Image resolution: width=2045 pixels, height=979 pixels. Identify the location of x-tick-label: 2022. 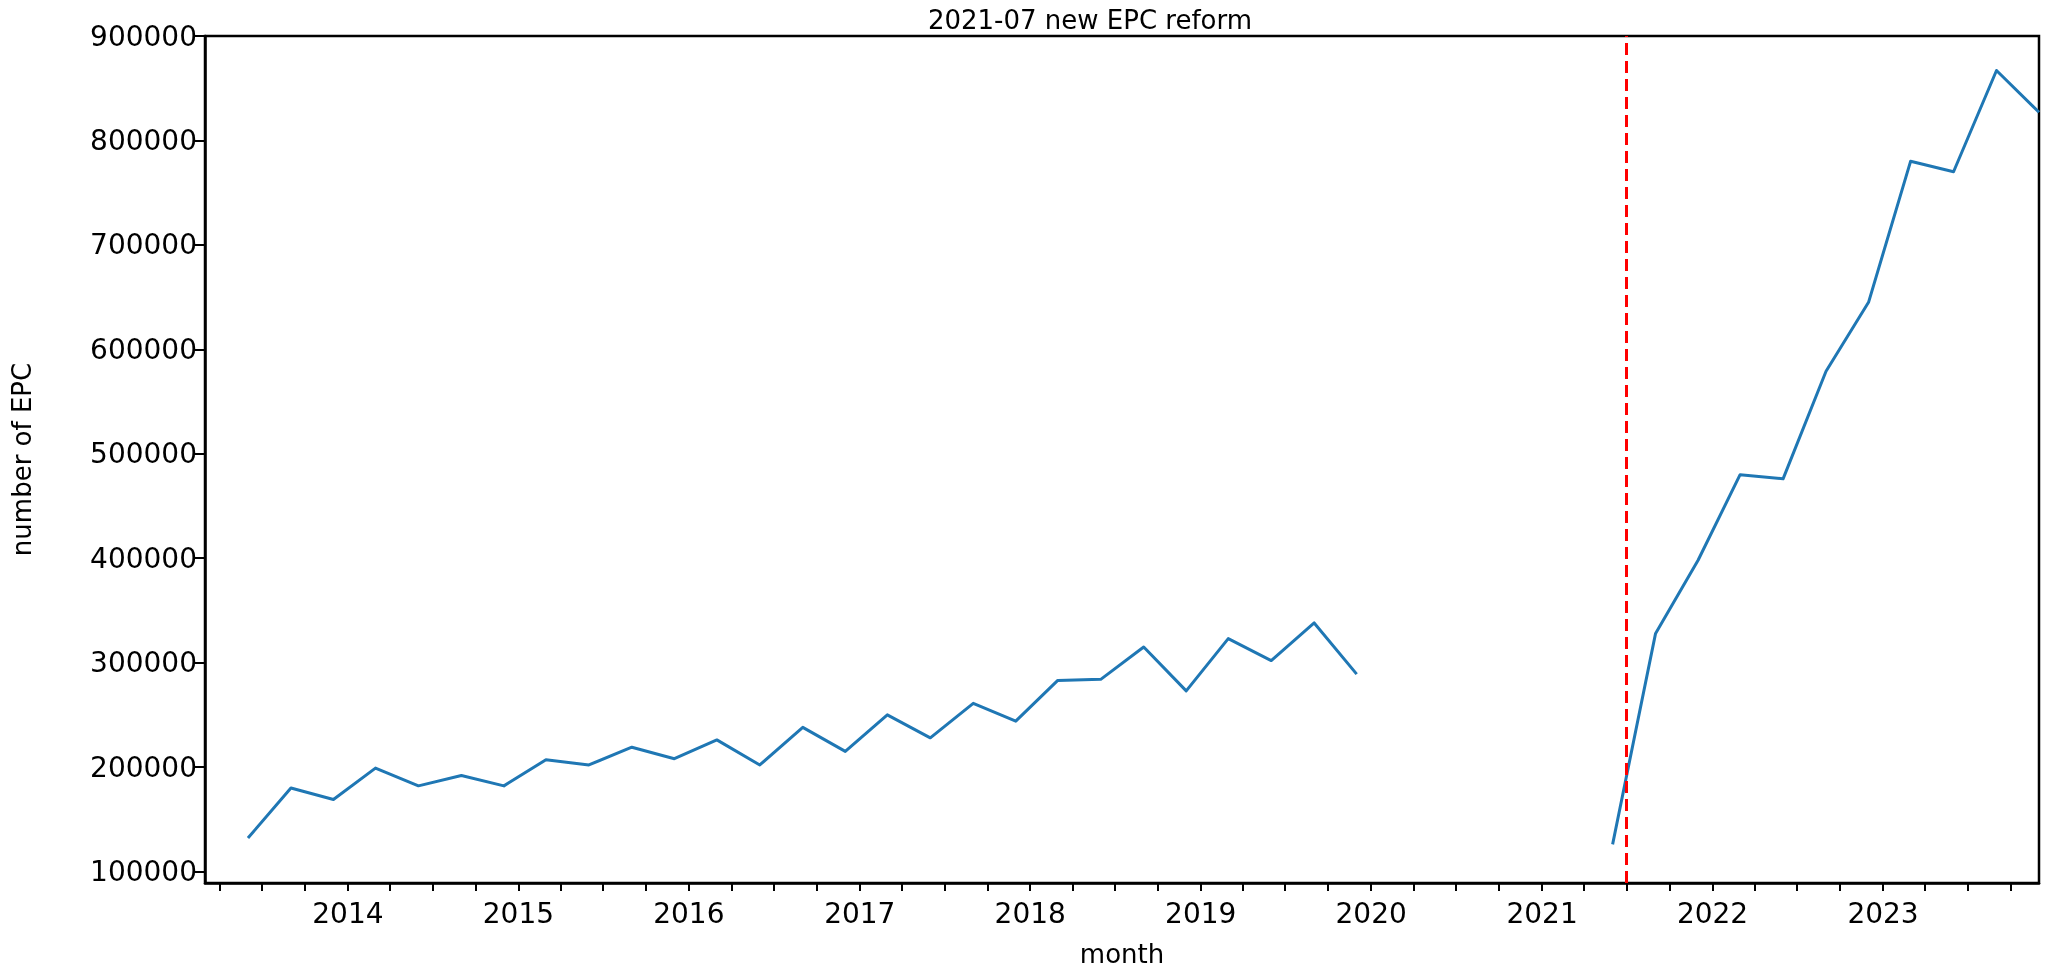
(1712, 913).